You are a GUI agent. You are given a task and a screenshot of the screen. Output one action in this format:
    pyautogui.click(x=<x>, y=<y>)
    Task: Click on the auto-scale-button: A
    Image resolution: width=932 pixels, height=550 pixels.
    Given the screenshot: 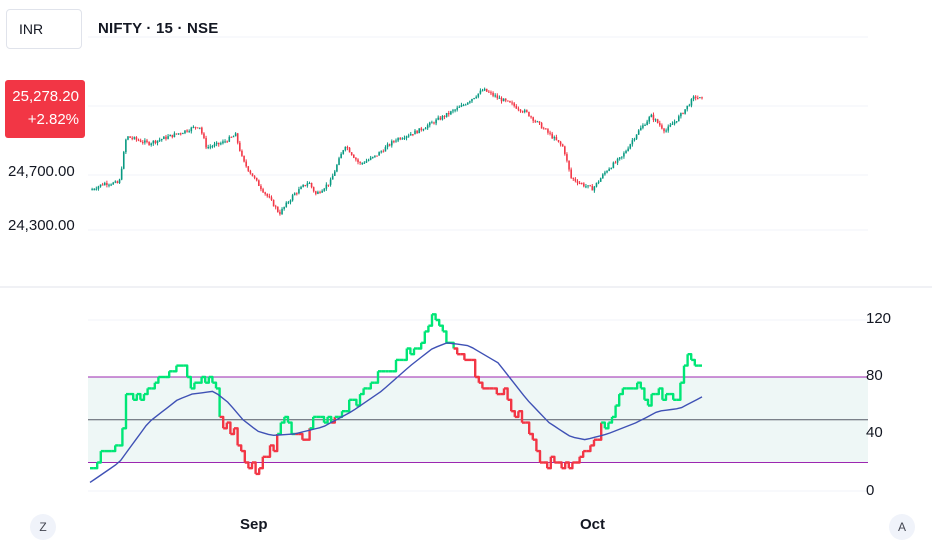 What is the action you would take?
    pyautogui.click(x=902, y=527)
    